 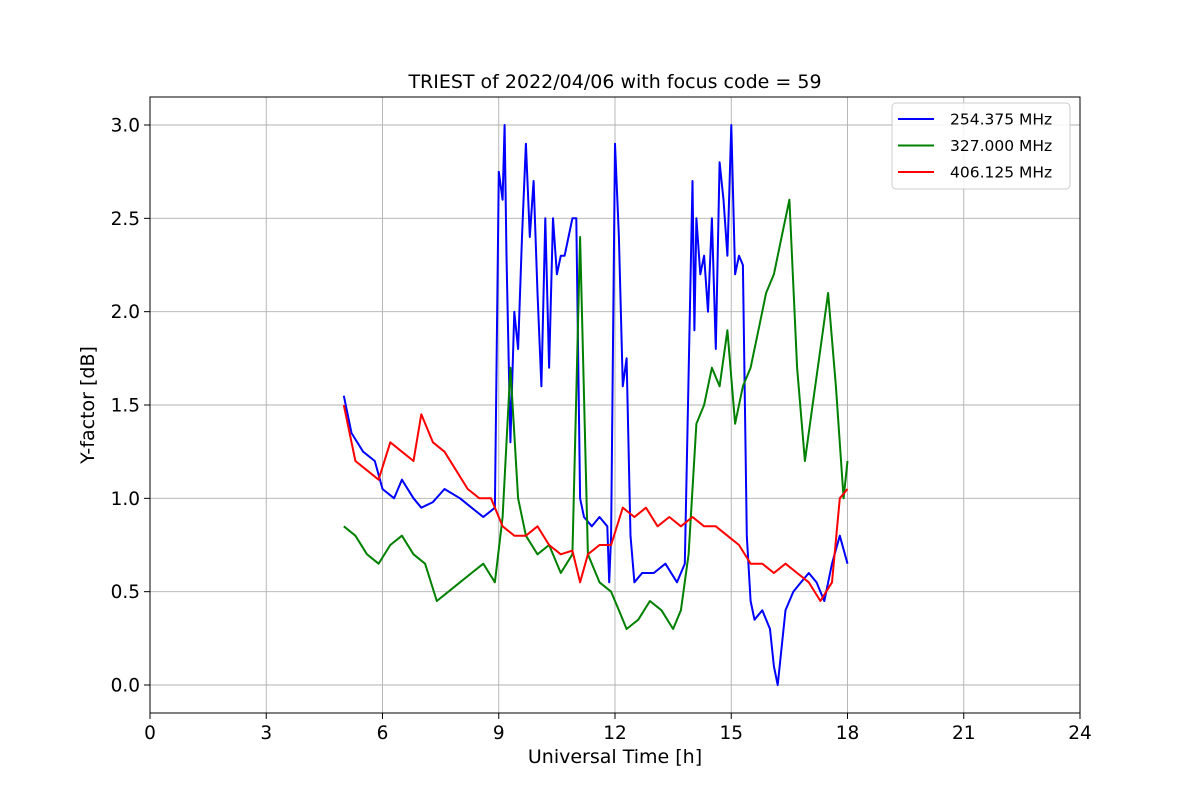 What do you see at coordinates (125, 686) in the screenshot?
I see `y-tick-label: 0.0` at bounding box center [125, 686].